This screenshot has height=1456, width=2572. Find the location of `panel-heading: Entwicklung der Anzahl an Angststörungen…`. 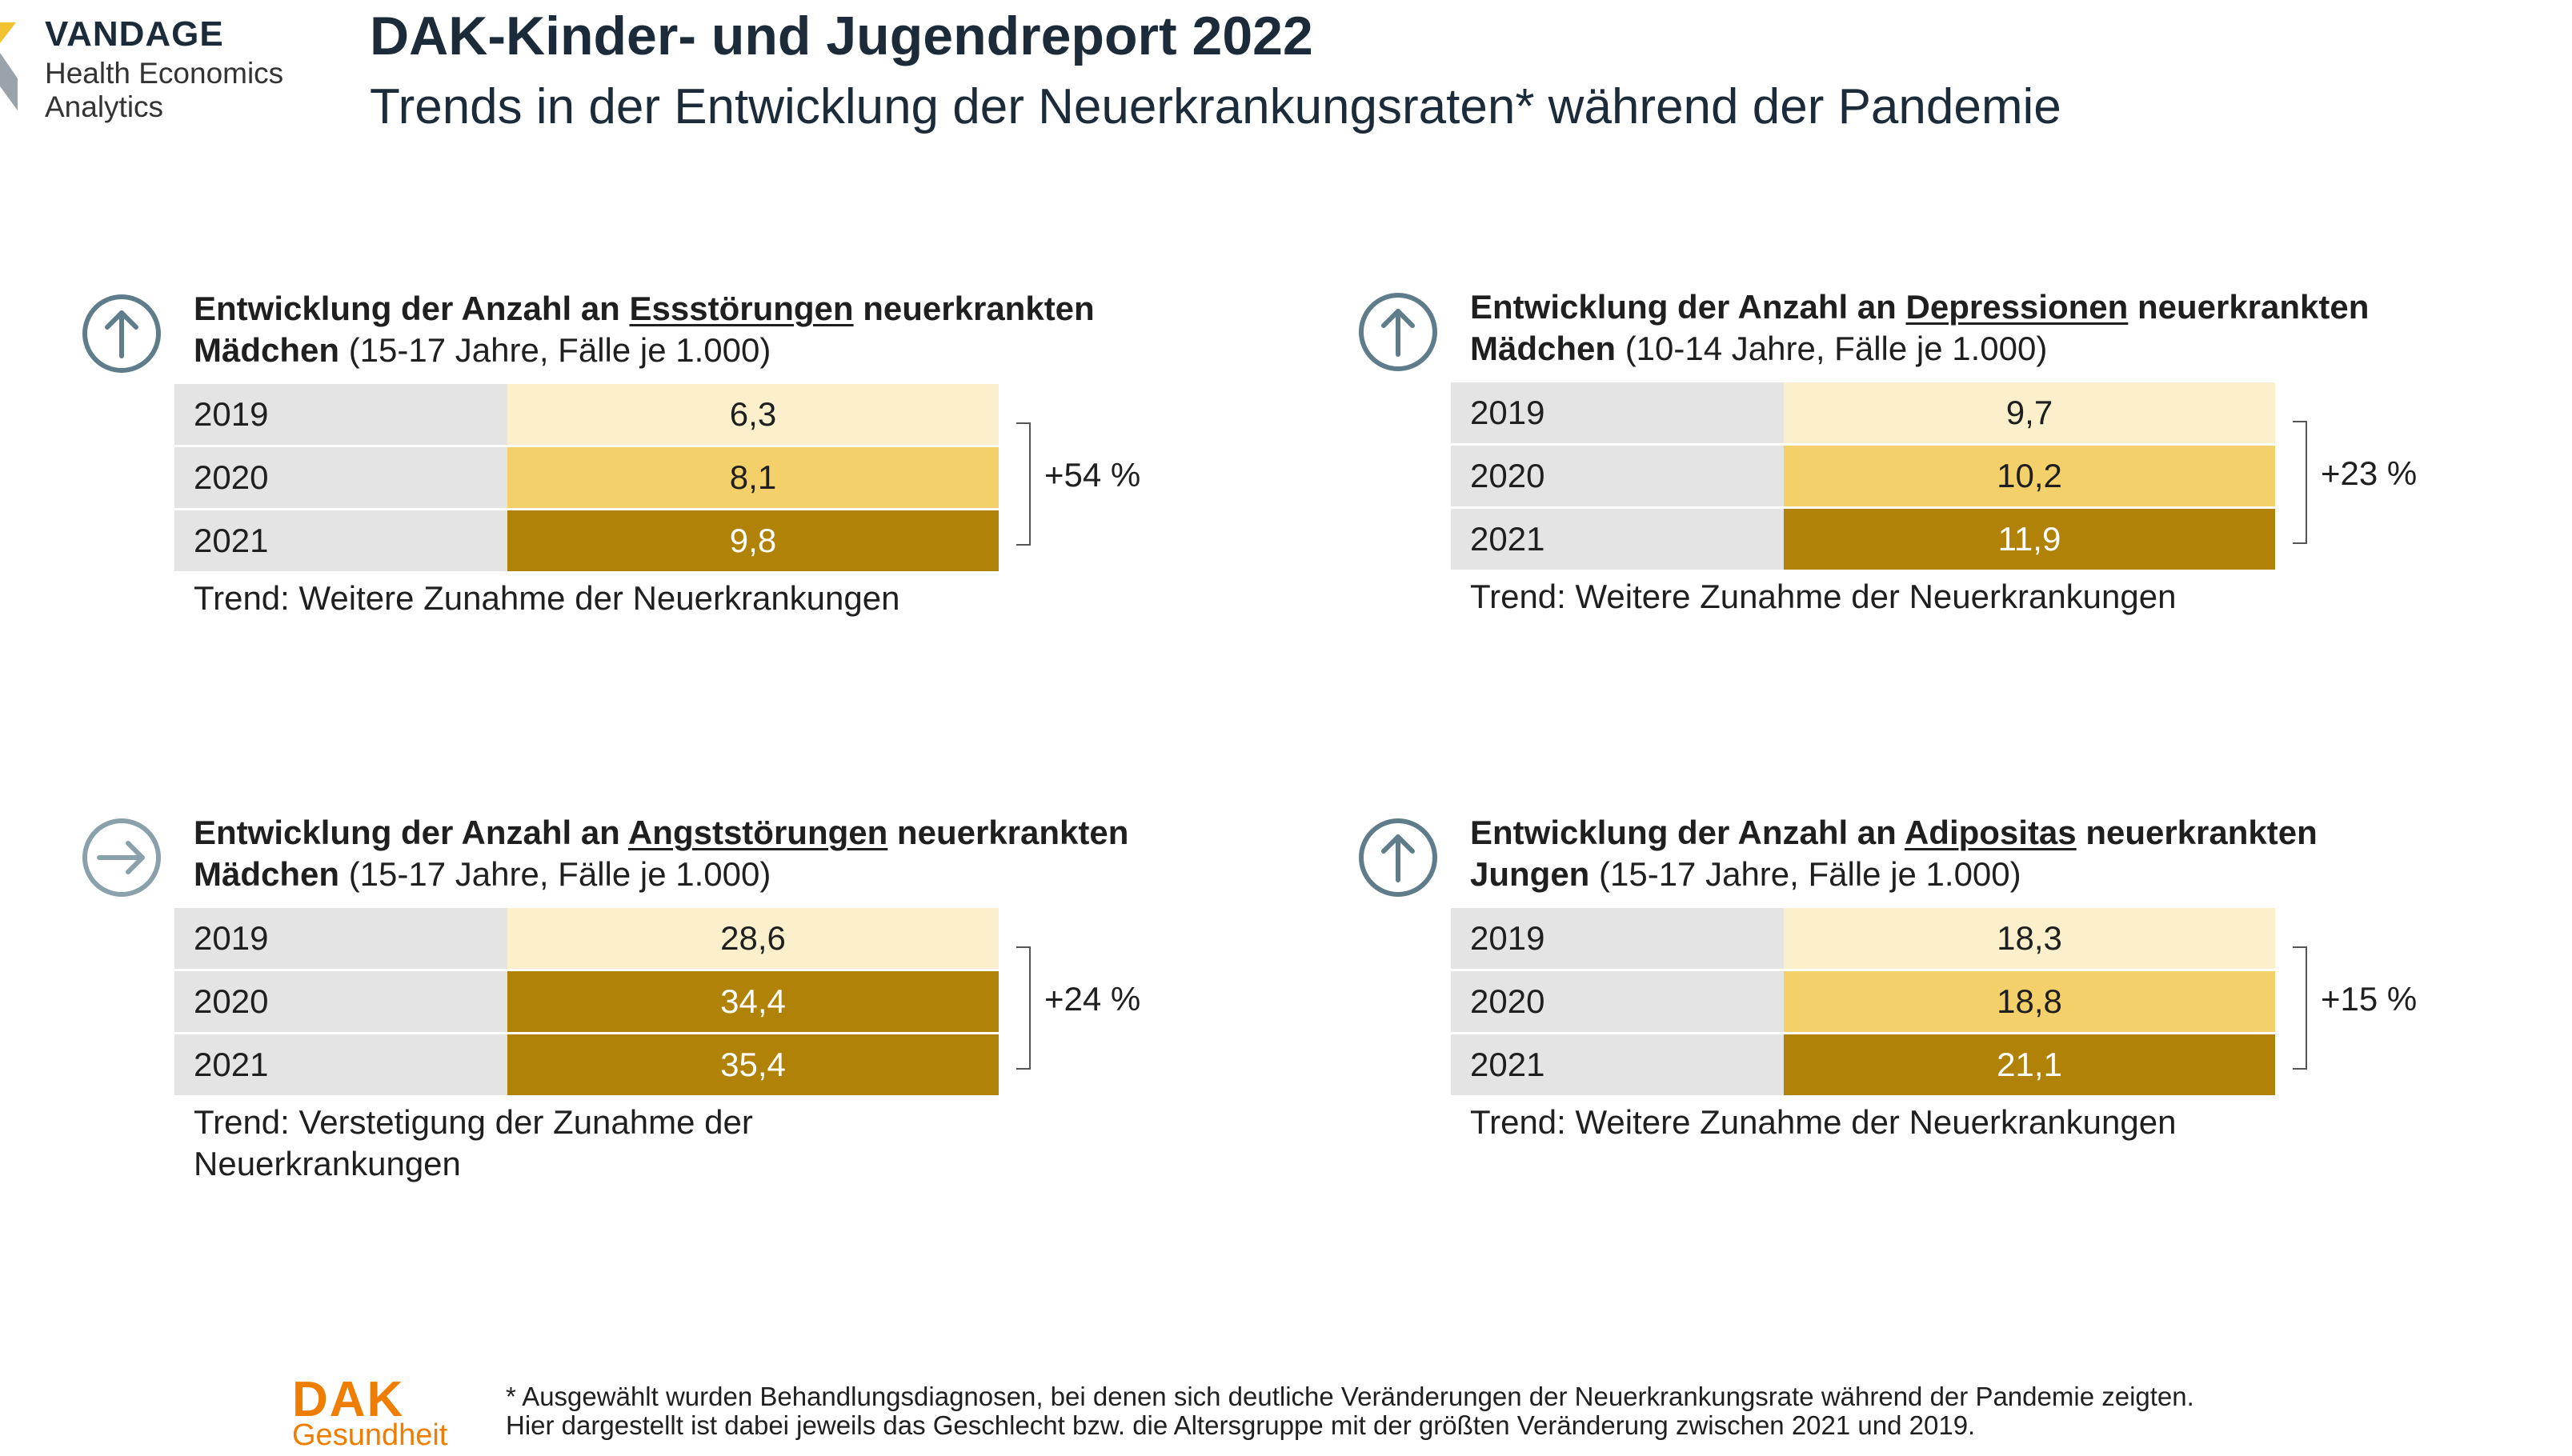

panel-heading: Entwicklung der Anzahl an Angststörungen… is located at coordinates (661, 853).